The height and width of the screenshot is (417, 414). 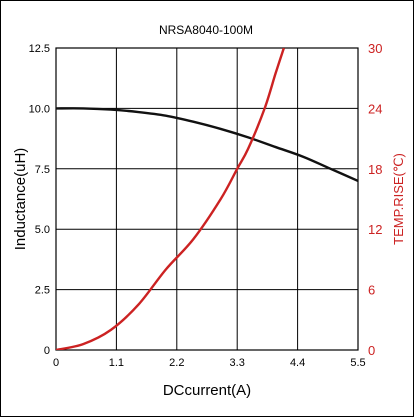 I want to click on y-right-tick-label: 30, so click(x=375, y=48).